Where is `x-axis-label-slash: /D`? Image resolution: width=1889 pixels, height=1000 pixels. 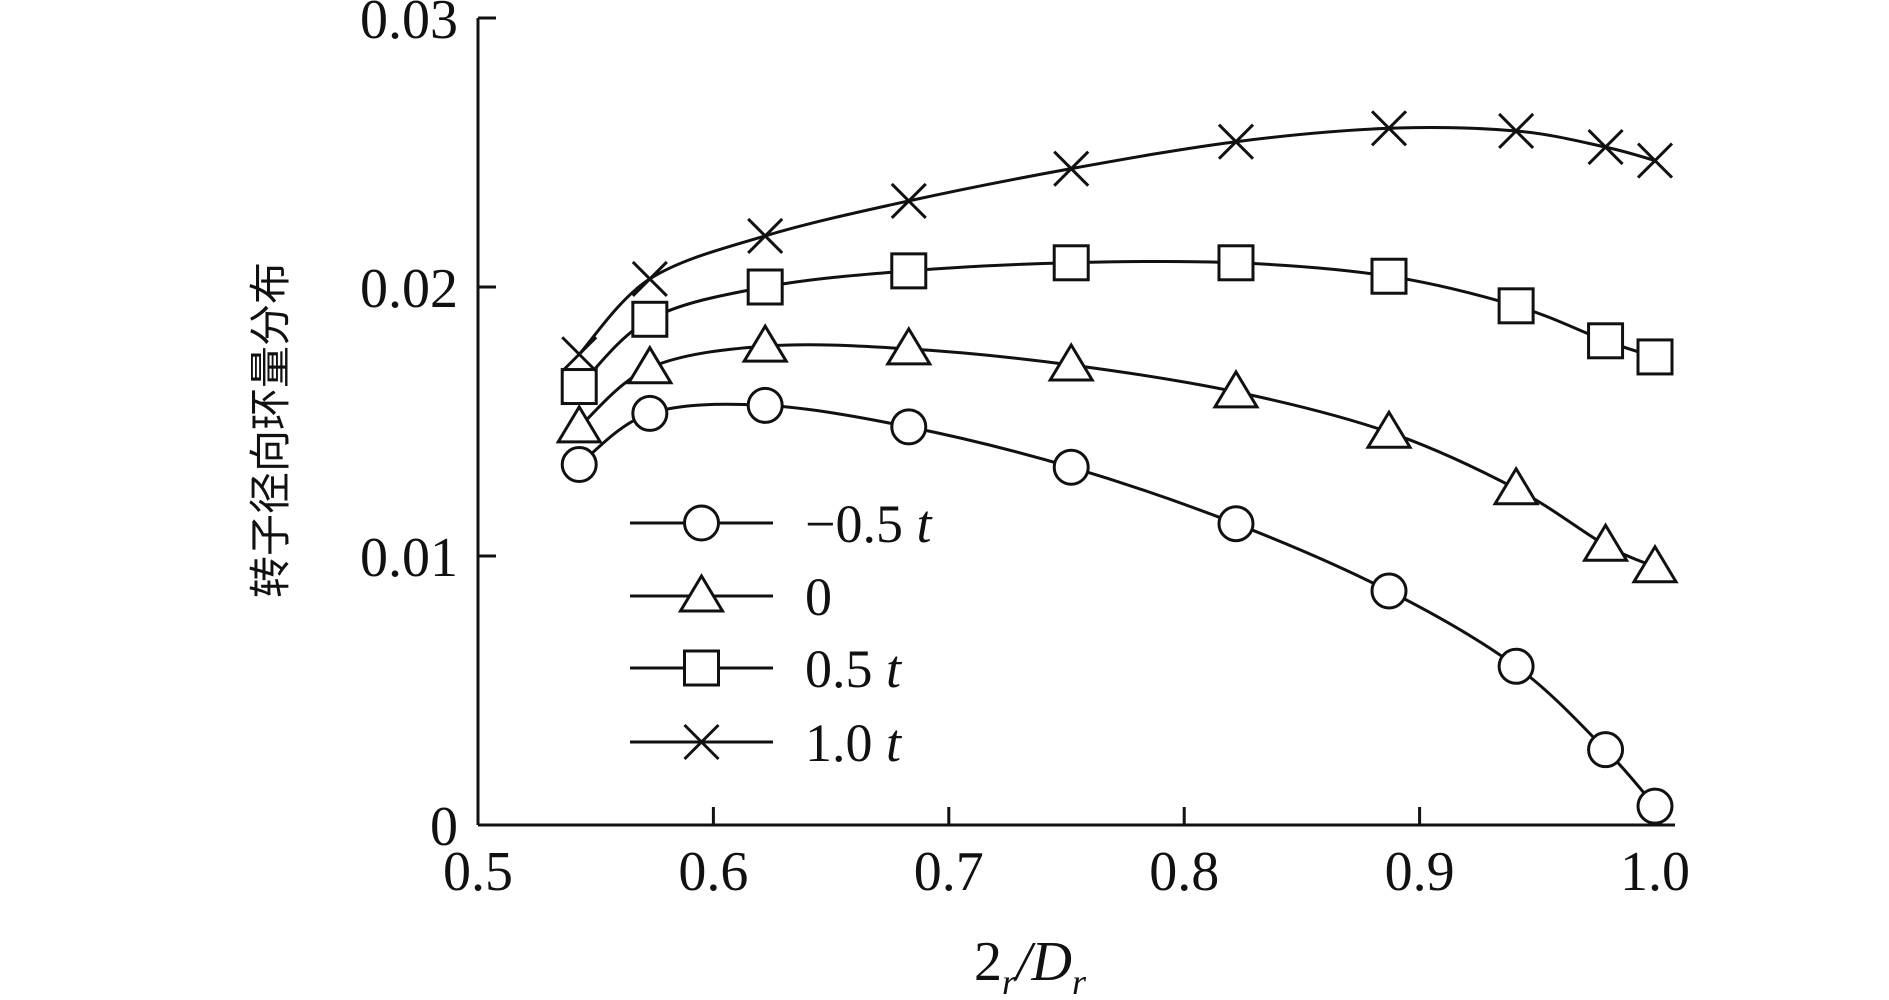
x-axis-label-slash: /D is located at coordinates (1042, 962).